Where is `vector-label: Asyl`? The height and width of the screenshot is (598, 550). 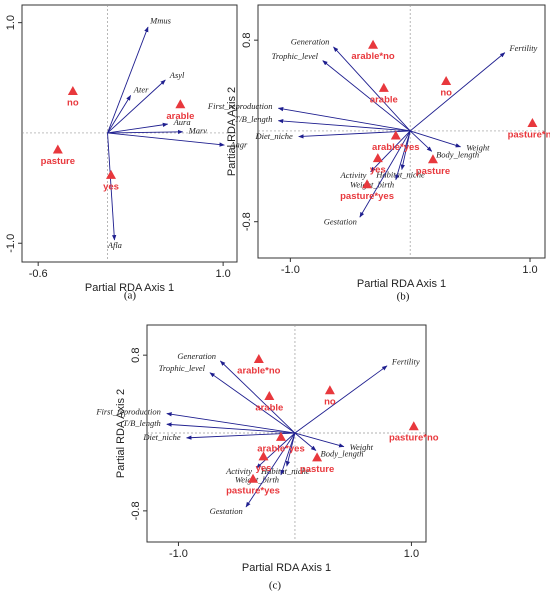 vector-label: Asyl is located at coordinates (177, 75).